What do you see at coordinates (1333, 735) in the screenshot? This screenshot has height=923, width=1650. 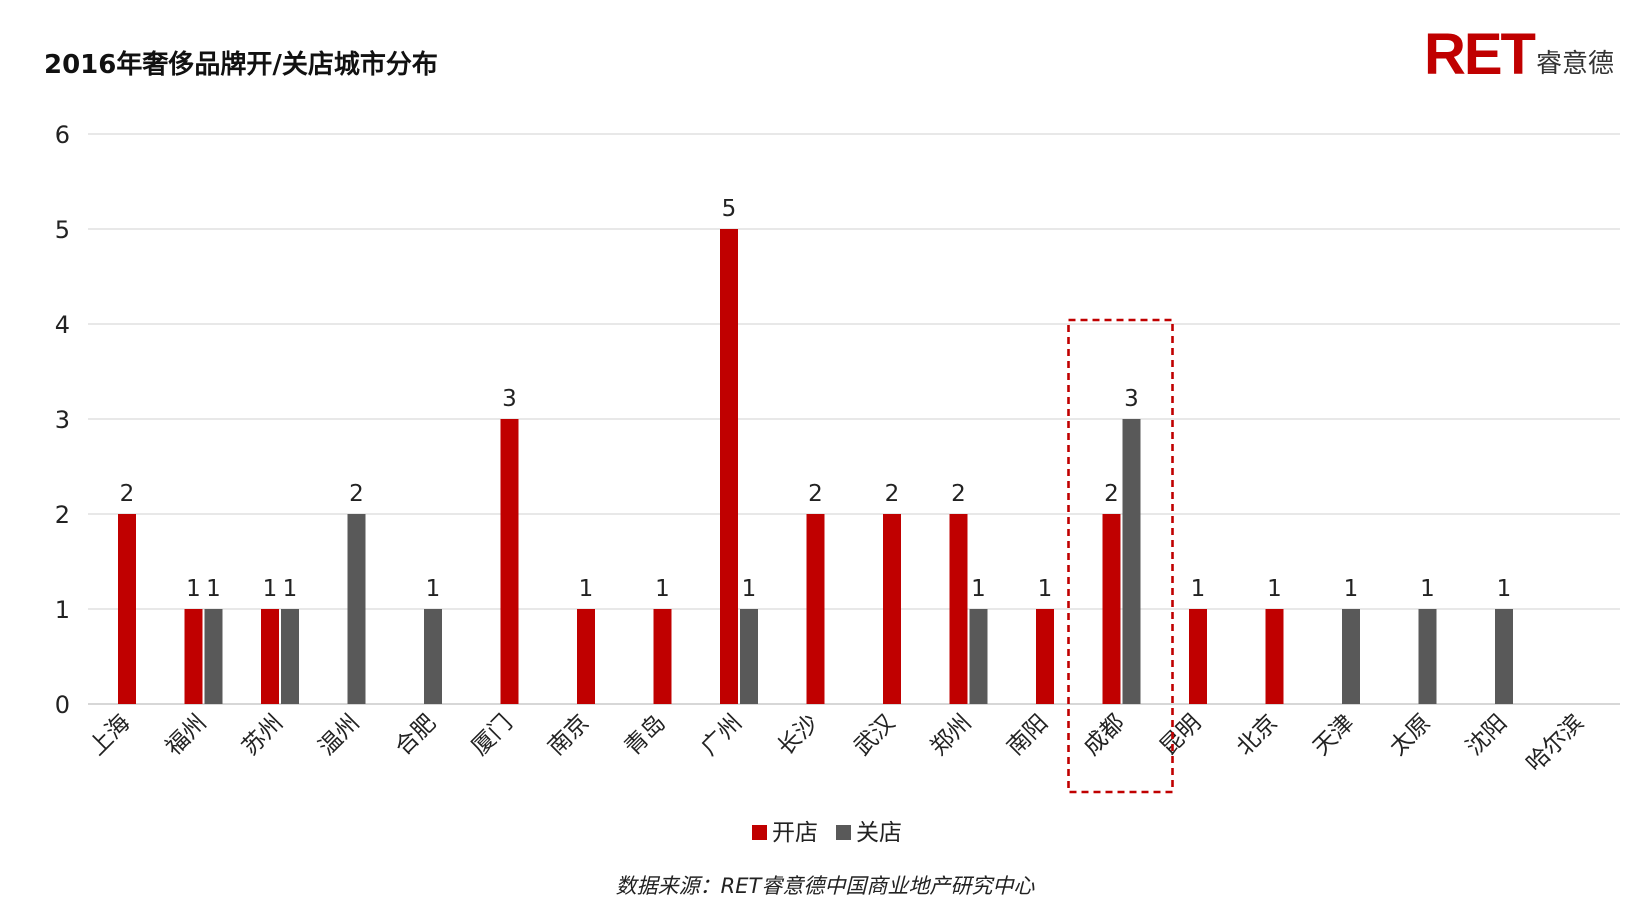 I see `x-tick-label: 天津` at bounding box center [1333, 735].